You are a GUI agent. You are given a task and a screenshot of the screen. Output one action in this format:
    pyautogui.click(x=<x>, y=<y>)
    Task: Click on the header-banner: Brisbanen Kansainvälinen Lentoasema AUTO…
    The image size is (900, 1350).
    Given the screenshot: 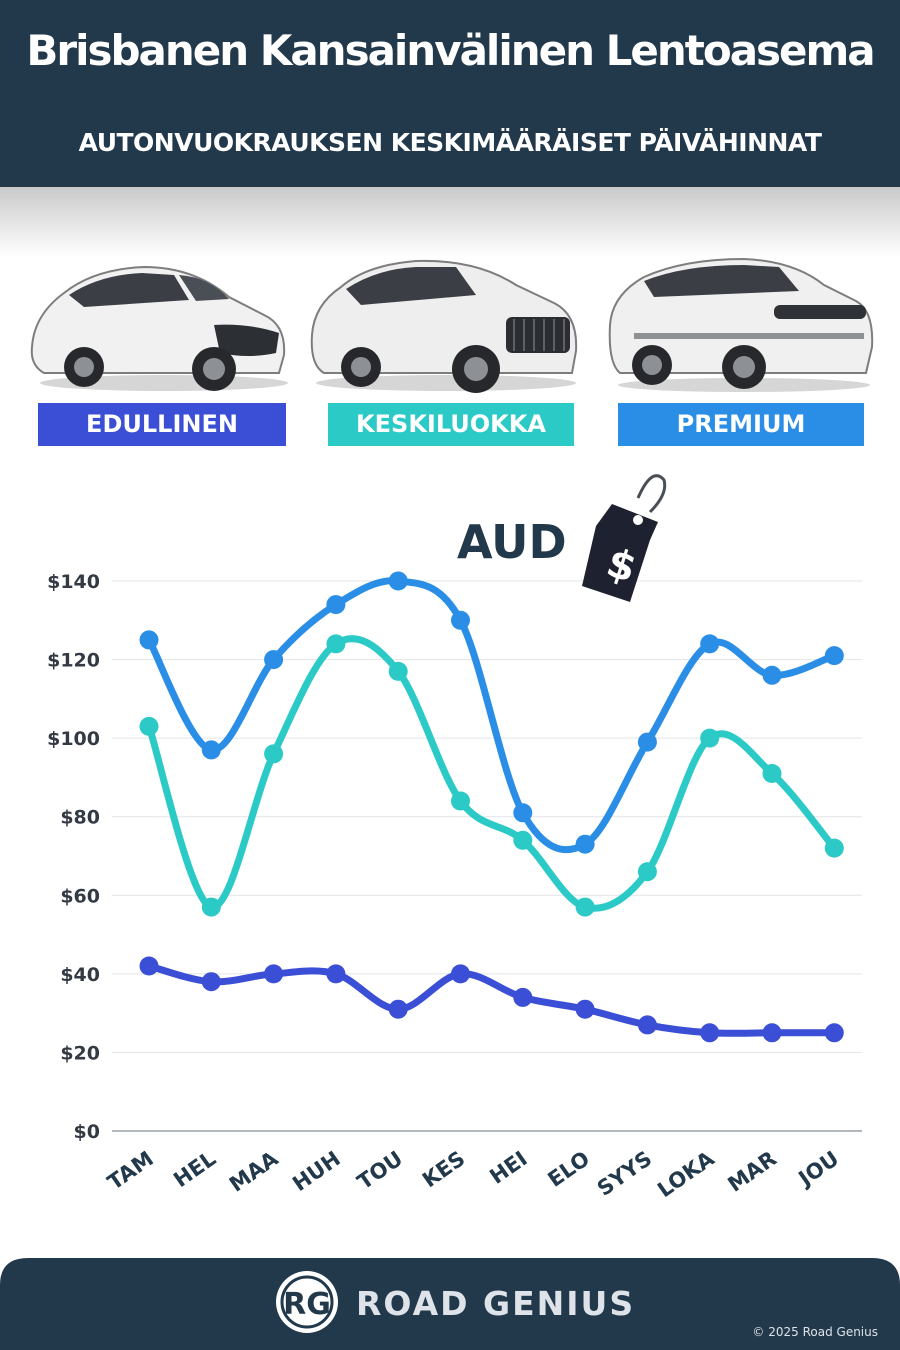 What is the action you would take?
    pyautogui.click(x=450, y=93)
    